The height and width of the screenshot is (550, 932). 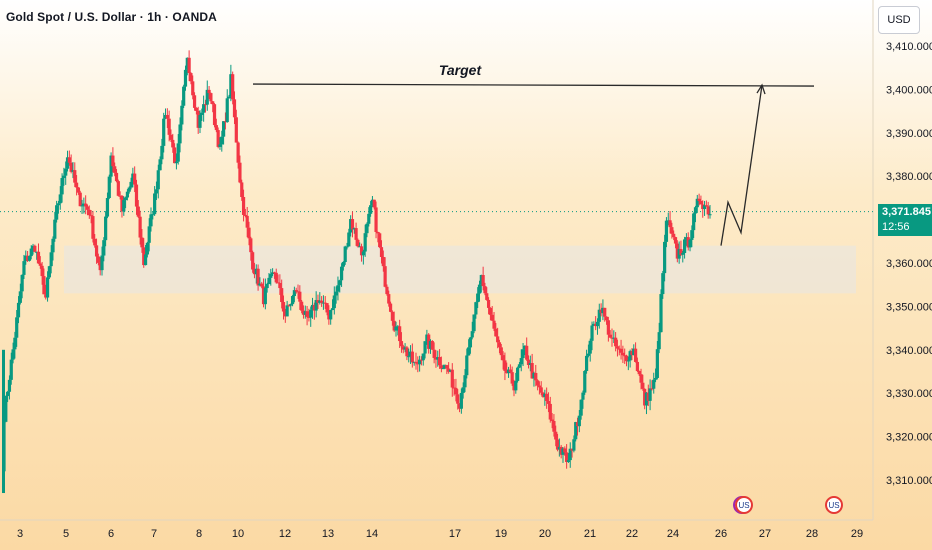 I want to click on y-tick-label: 3,380.000, so click(x=909, y=177).